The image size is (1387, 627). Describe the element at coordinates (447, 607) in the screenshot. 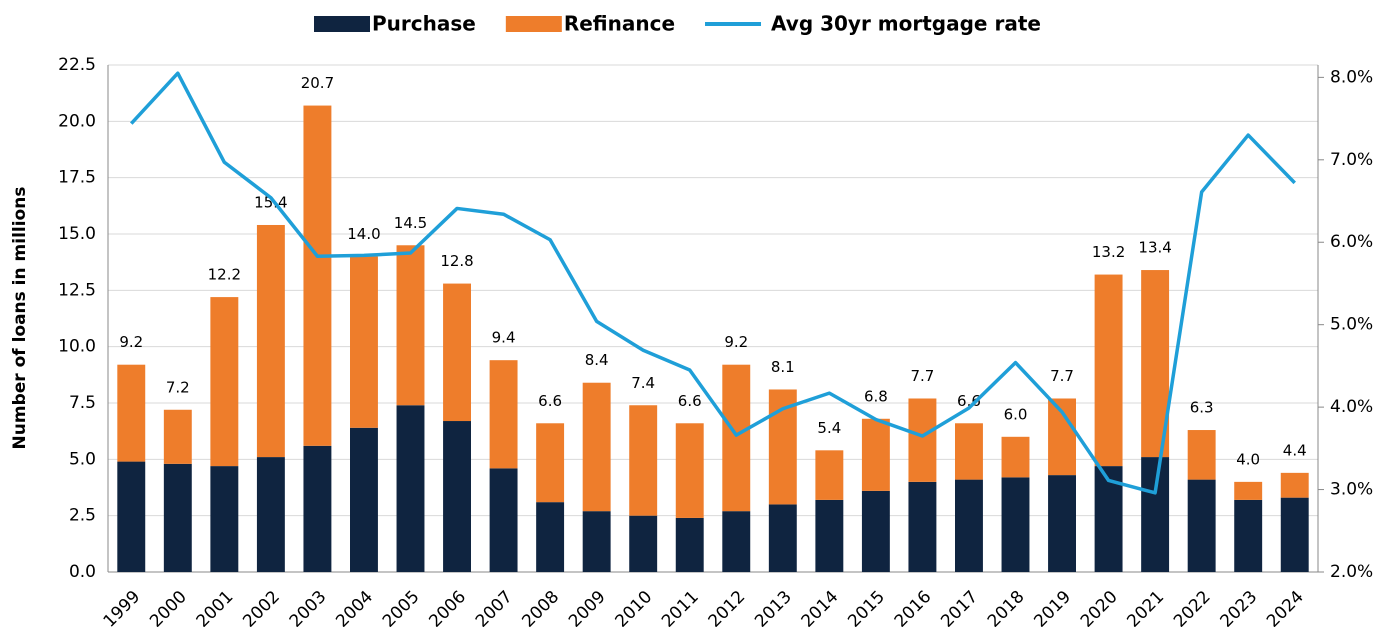

I see `x-tick-label: 2006` at that location.